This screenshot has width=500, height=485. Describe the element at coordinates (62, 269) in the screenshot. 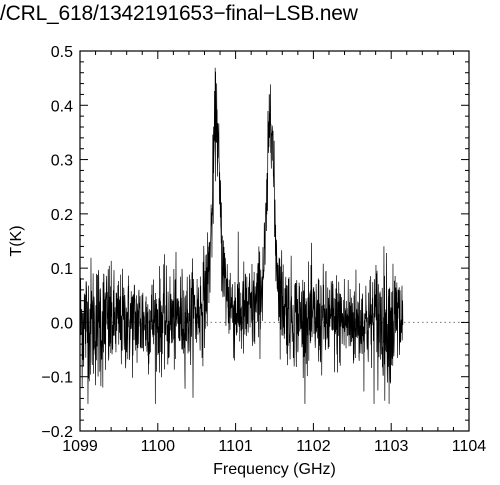

I see `y-tick-label: 0.1` at that location.